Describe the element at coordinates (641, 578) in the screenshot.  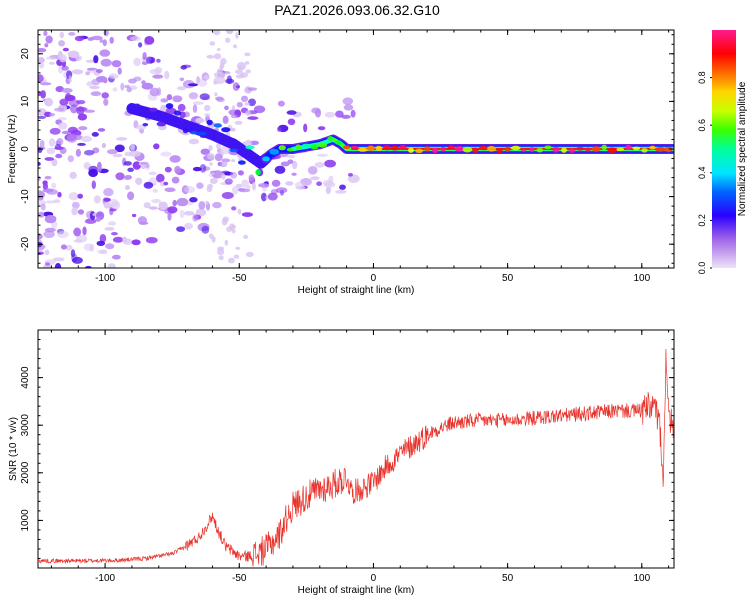
I see `snr-x-tick-label: 100` at that location.